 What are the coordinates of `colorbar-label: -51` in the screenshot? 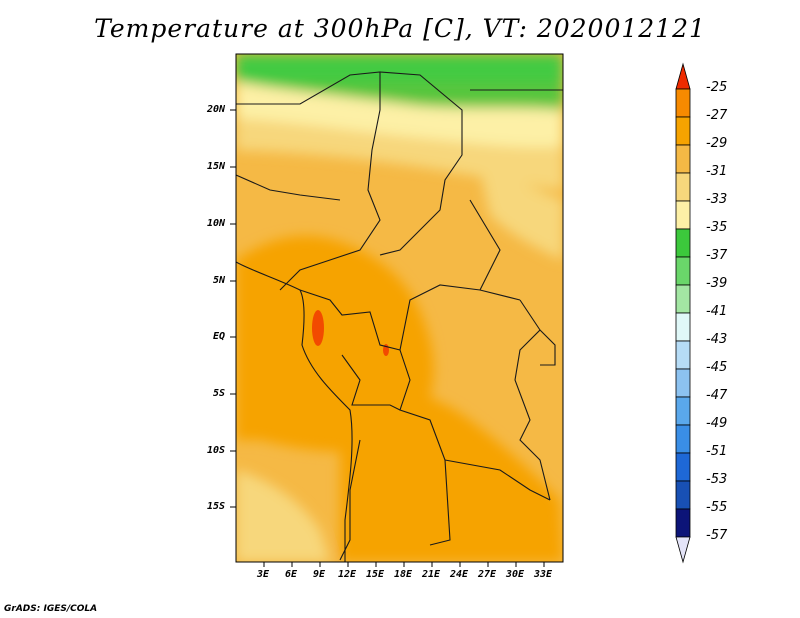 It's located at (717, 451).